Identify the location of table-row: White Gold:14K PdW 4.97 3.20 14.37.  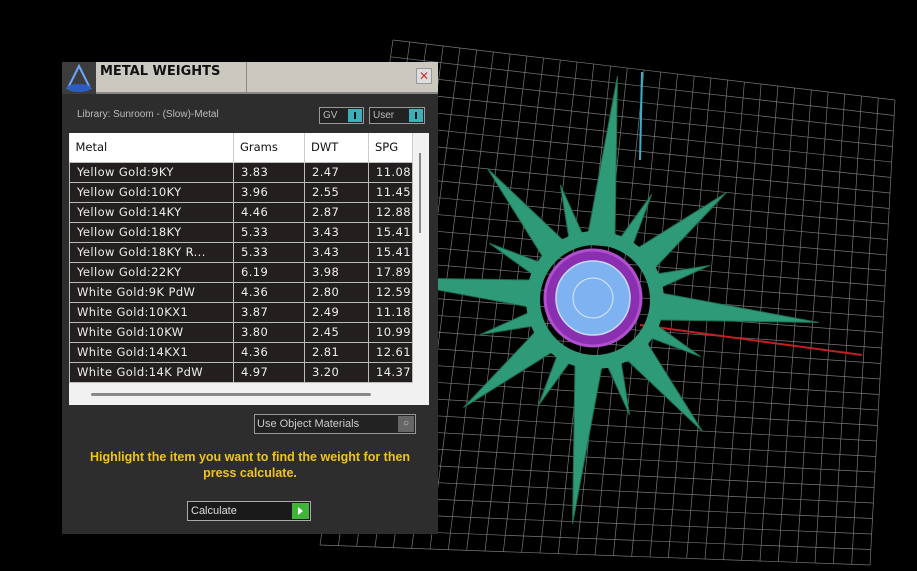
(241, 372).